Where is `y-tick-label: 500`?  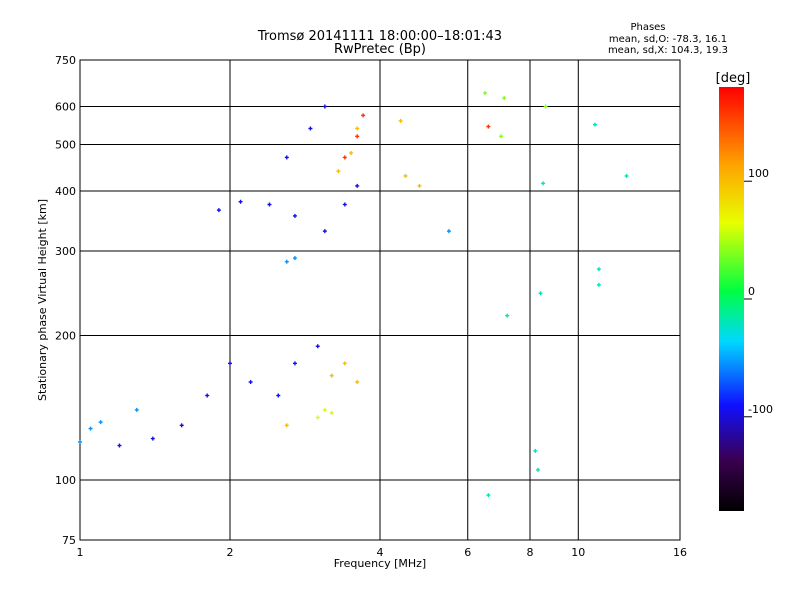 y-tick-label: 500 is located at coordinates (65, 145).